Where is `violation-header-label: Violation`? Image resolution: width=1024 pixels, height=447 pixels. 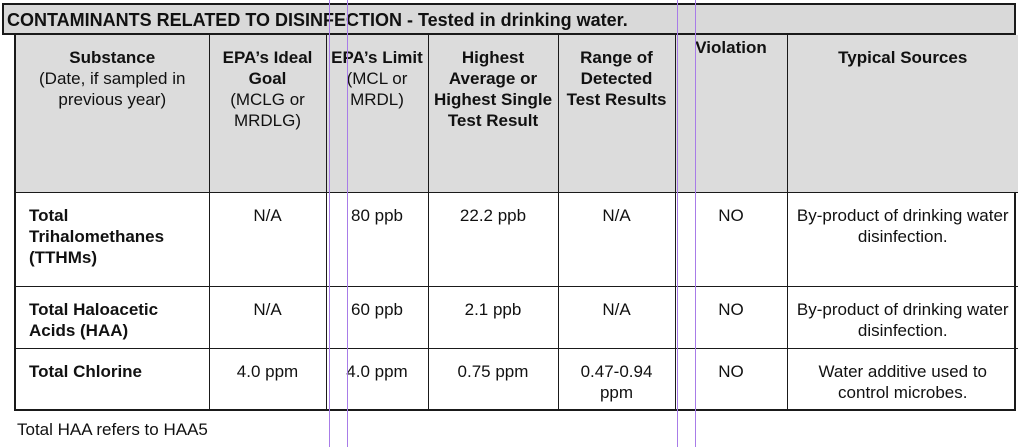 violation-header-label: Violation is located at coordinates (731, 47).